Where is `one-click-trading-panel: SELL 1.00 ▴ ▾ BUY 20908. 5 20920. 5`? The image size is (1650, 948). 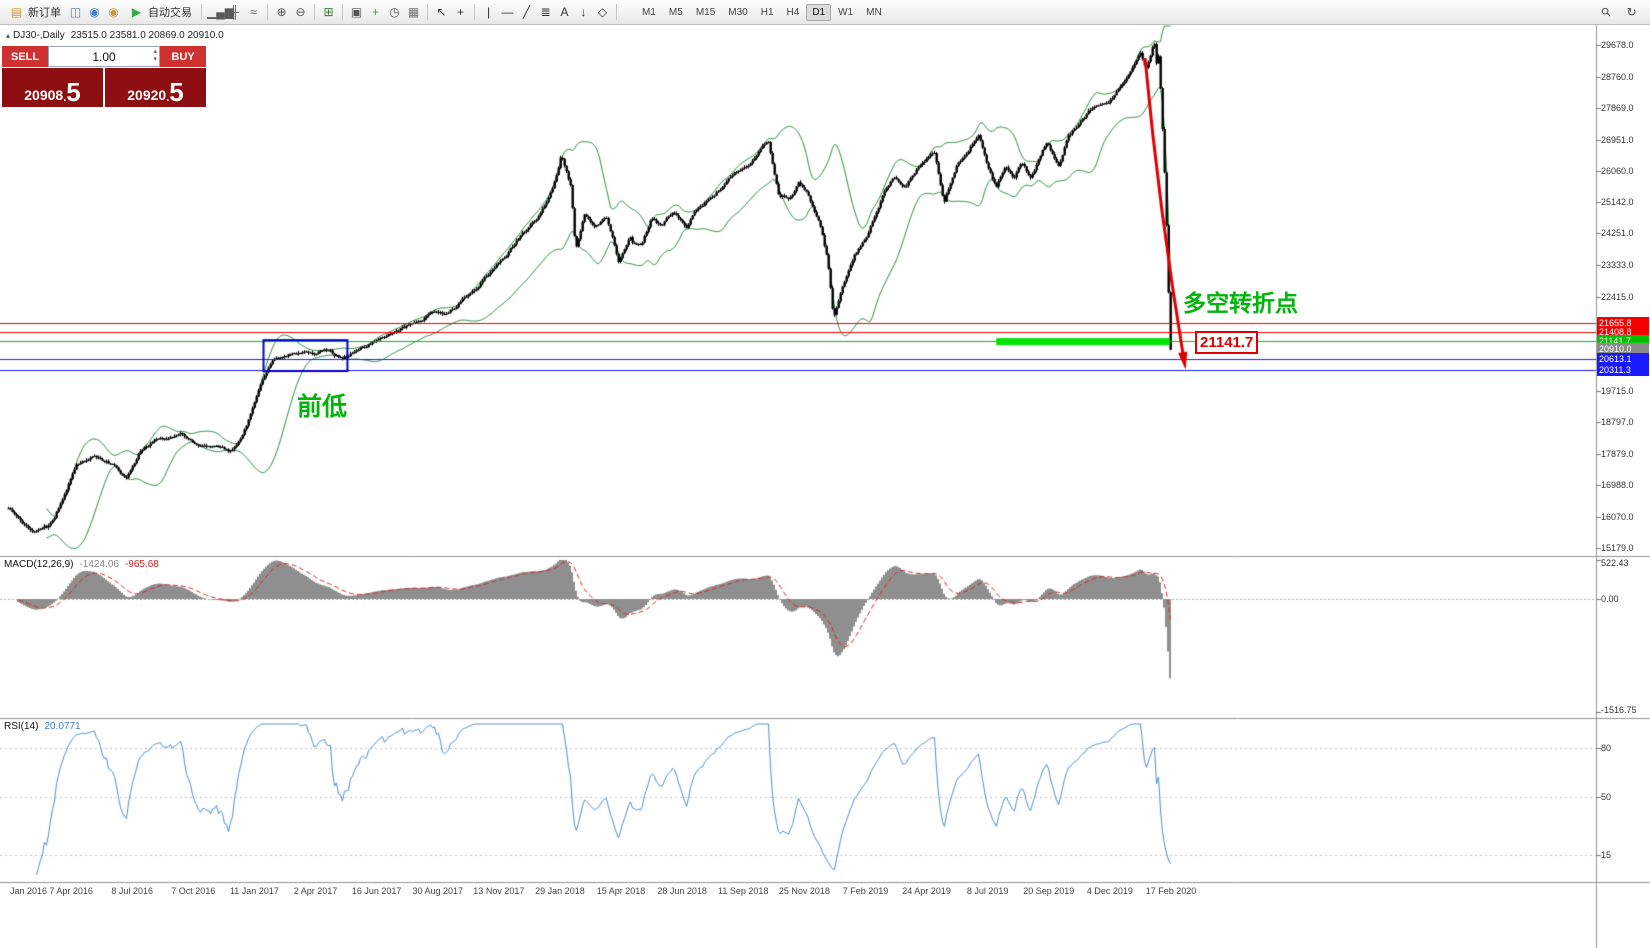 one-click-trading-panel: SELL 1.00 ▴ ▾ BUY 20908. 5 20920. 5 is located at coordinates (104, 76).